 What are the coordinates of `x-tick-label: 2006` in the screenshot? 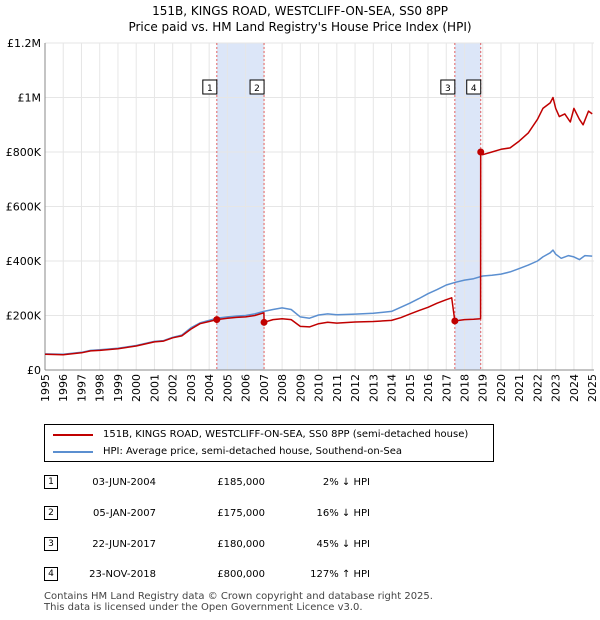 It's located at (246, 388).